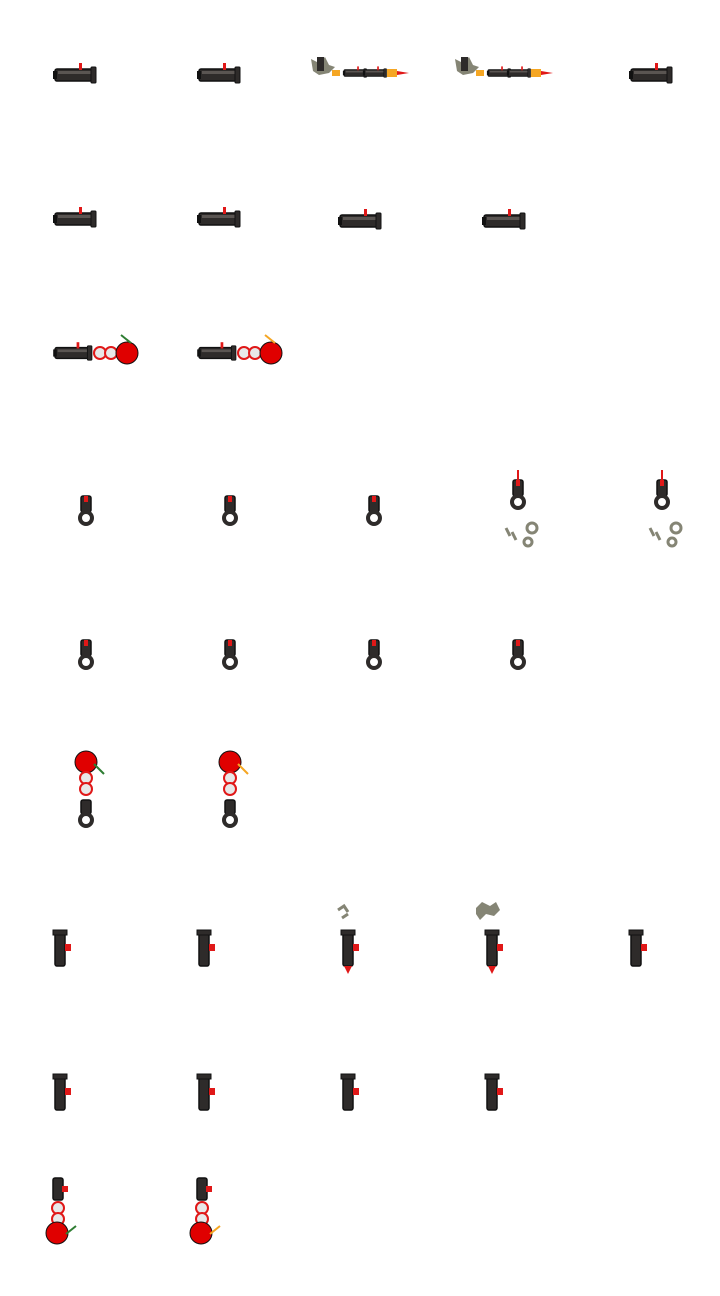 This screenshot has height=1296, width=720. What do you see at coordinates (480, 73) in the screenshot?
I see `flame-icon` at bounding box center [480, 73].